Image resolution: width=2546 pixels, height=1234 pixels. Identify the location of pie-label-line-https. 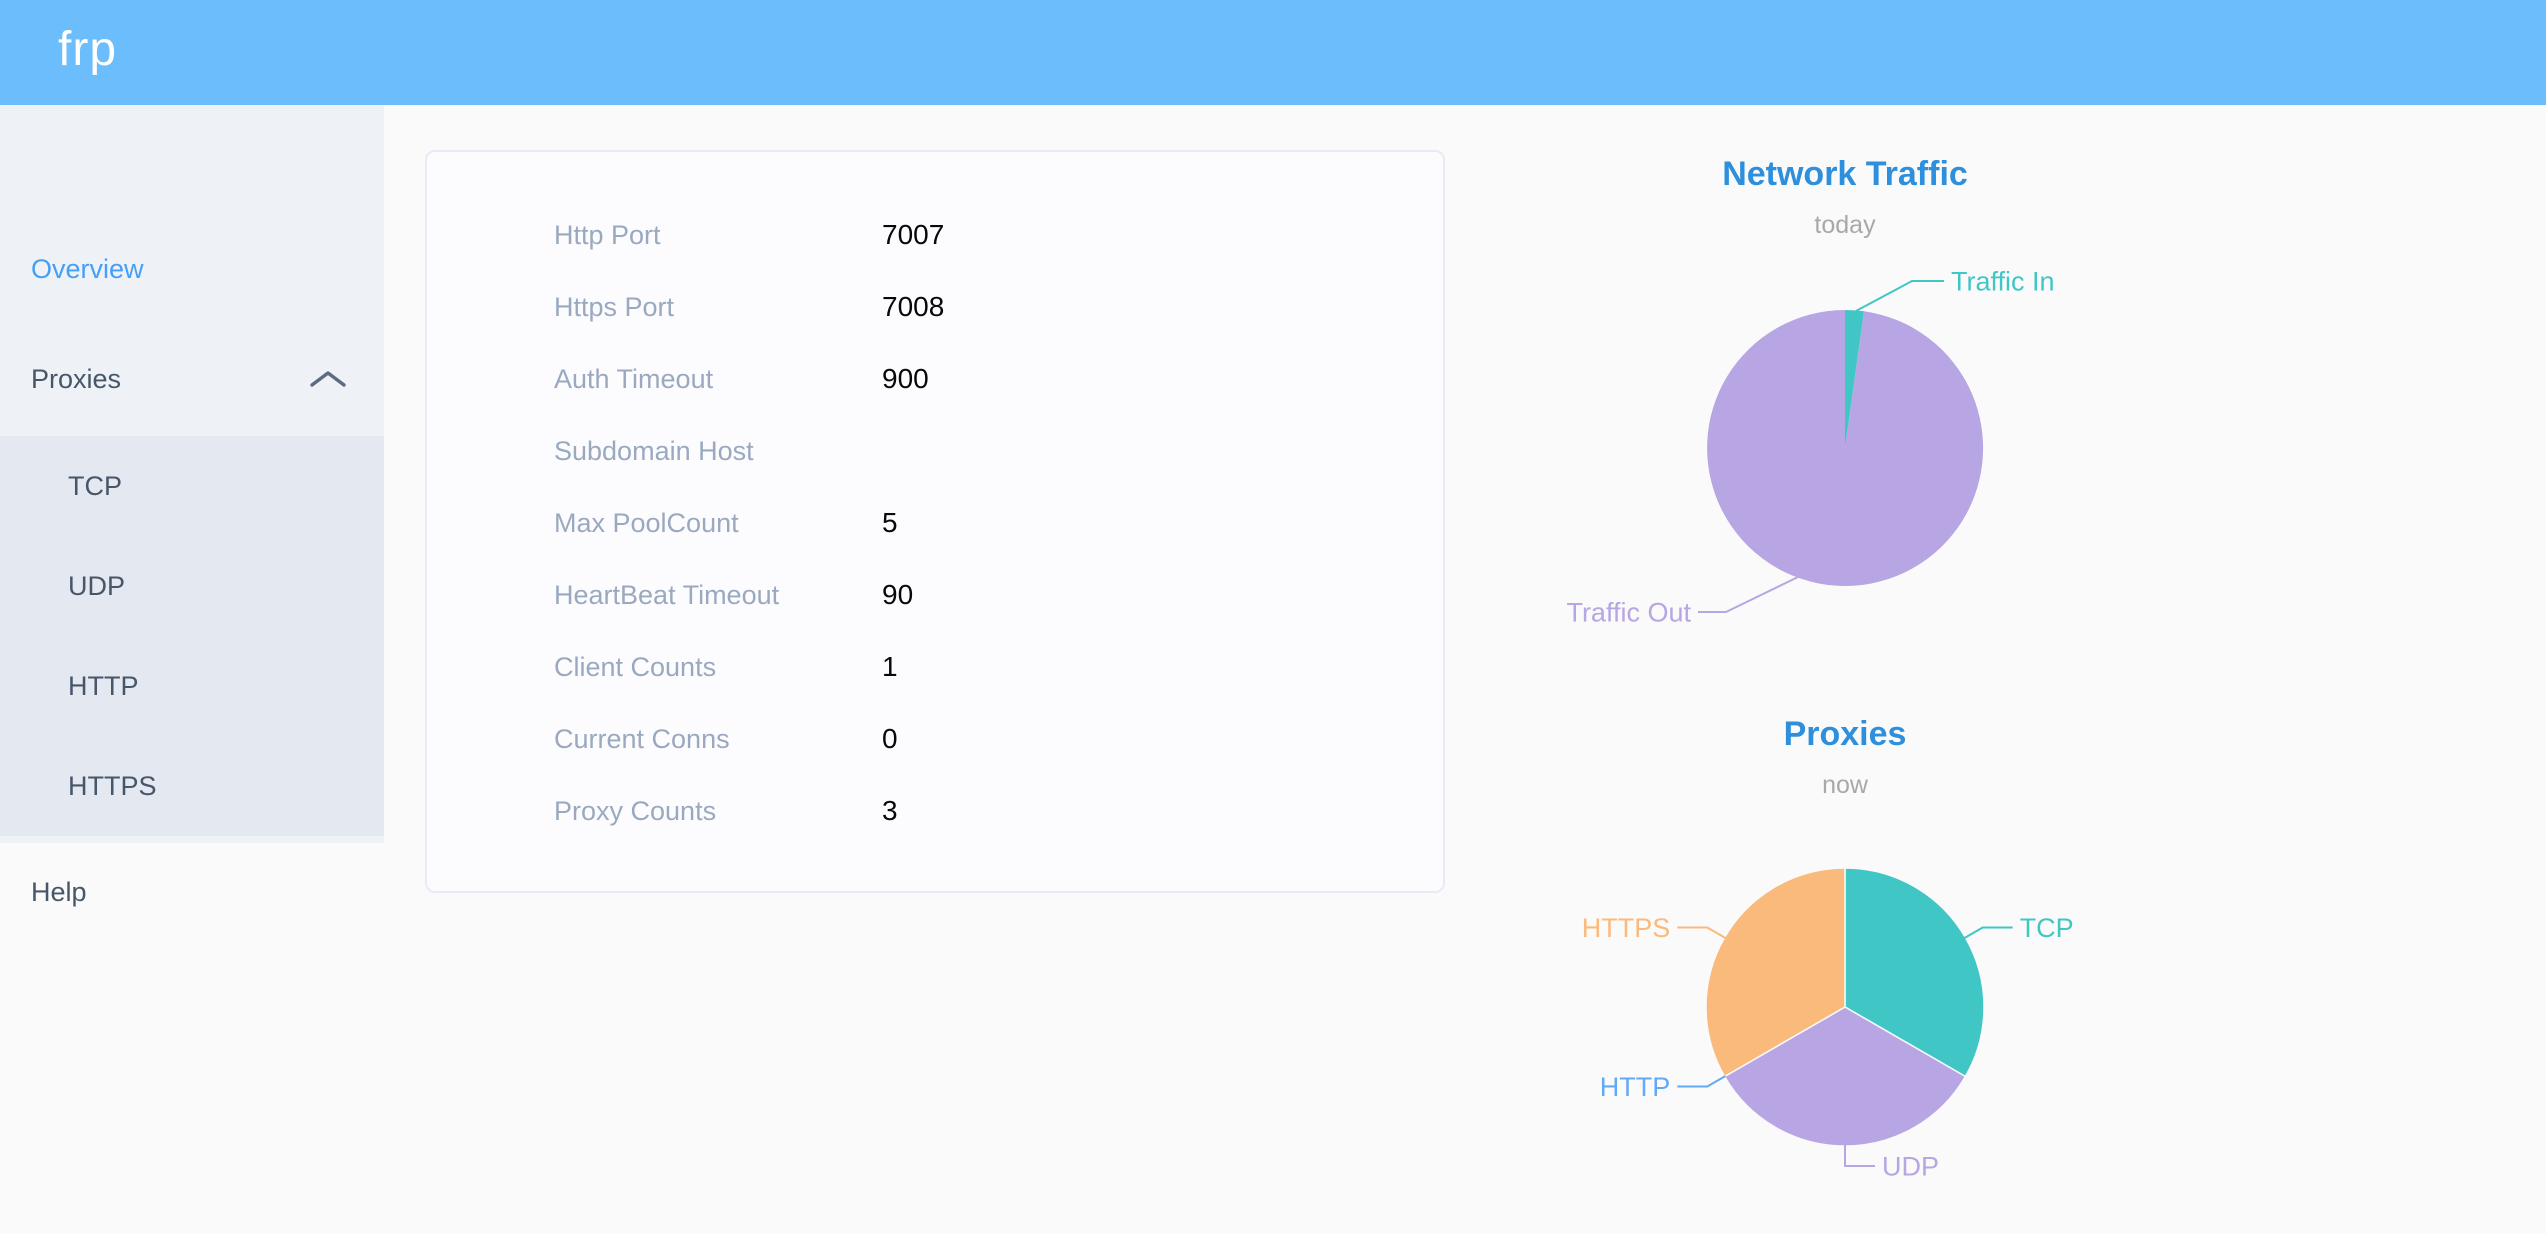
(1701, 932).